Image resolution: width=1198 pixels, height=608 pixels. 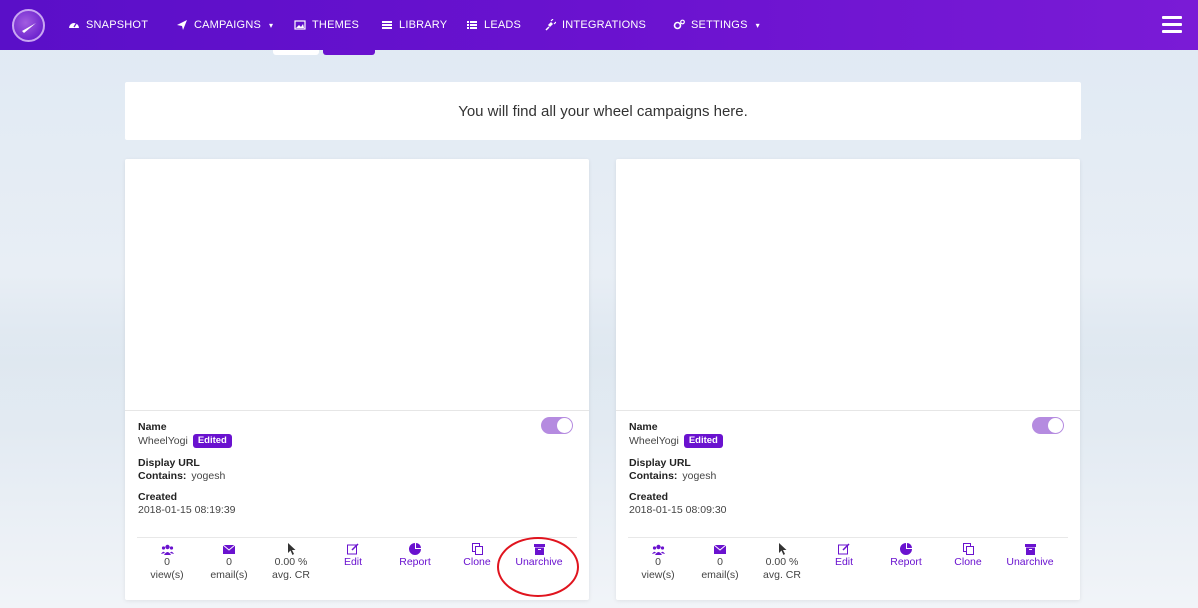 I want to click on nav-themes: THEMES, so click(x=326, y=25).